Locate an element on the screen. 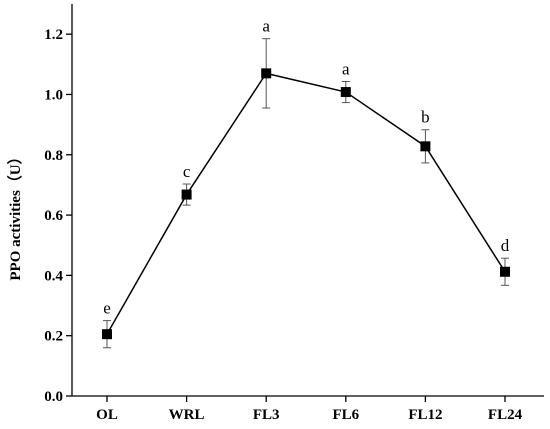 The height and width of the screenshot is (429, 550). y-tick-label: 0.4 is located at coordinates (53, 276).